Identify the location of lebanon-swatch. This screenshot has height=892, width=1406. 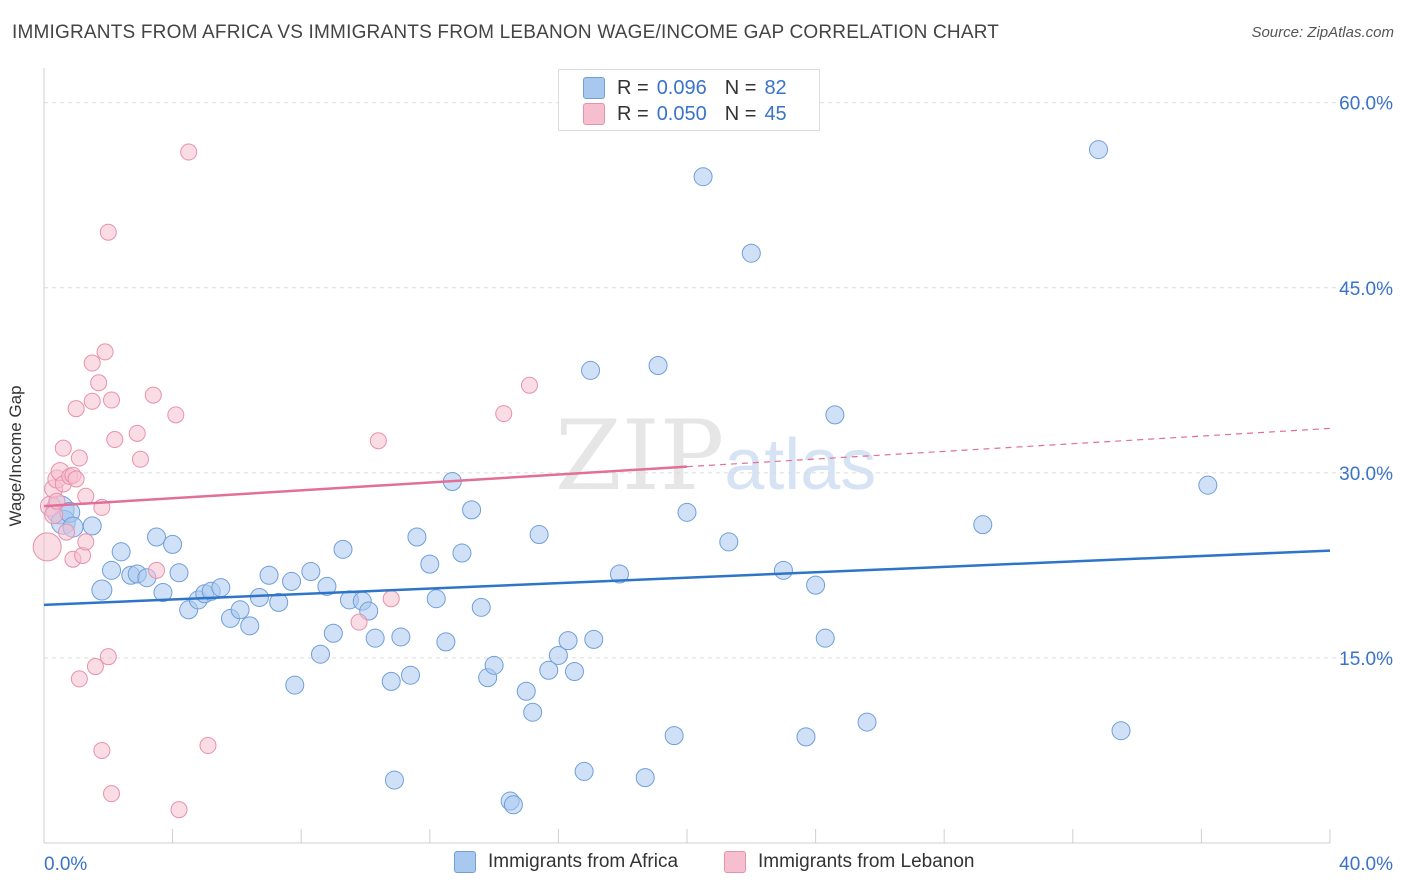
(594, 114).